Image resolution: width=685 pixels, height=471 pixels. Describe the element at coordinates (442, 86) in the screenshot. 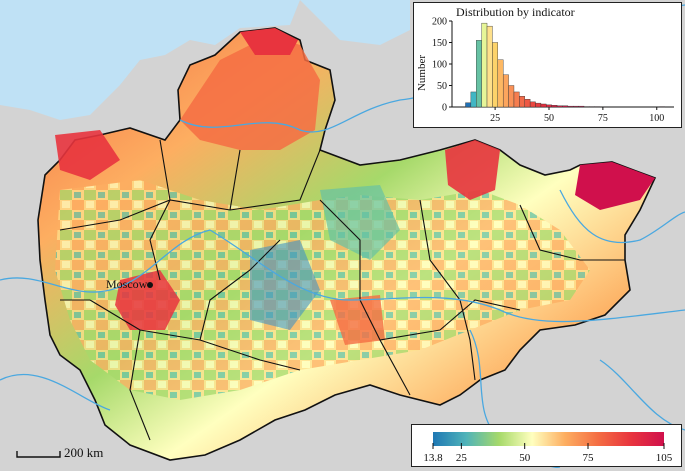

I see `histogram-y-tick-label: 50` at that location.